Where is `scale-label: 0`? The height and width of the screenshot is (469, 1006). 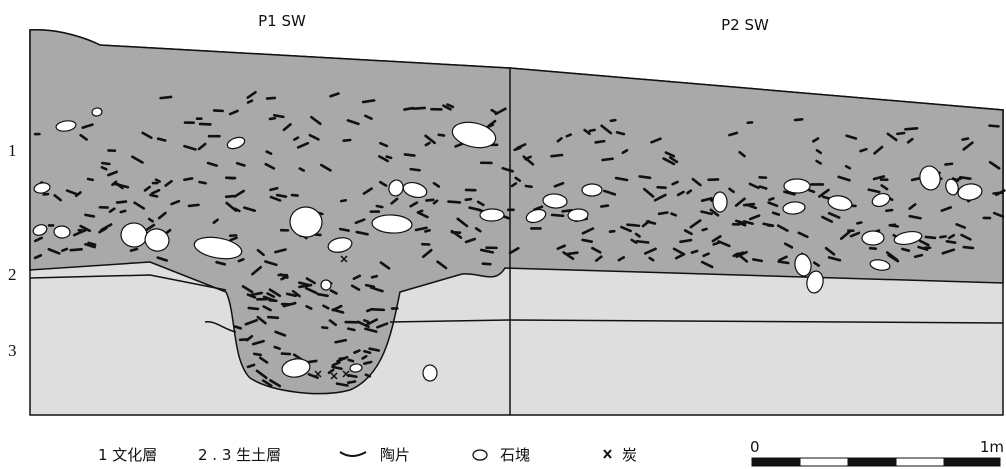 scale-label: 0 is located at coordinates (755, 447).